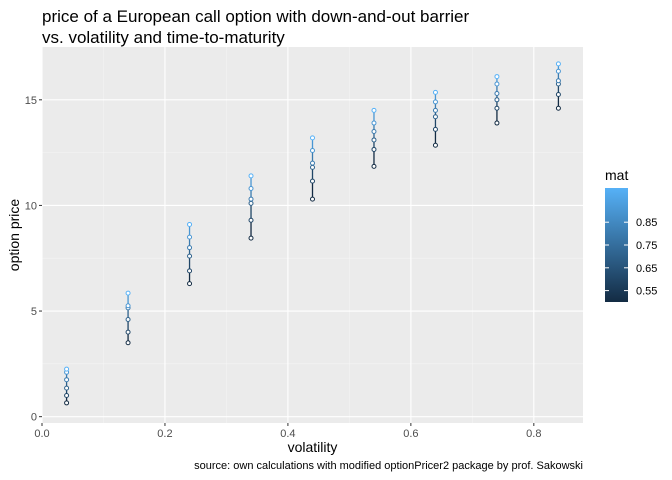  I want to click on x-tick-label: 0.2, so click(164, 434).